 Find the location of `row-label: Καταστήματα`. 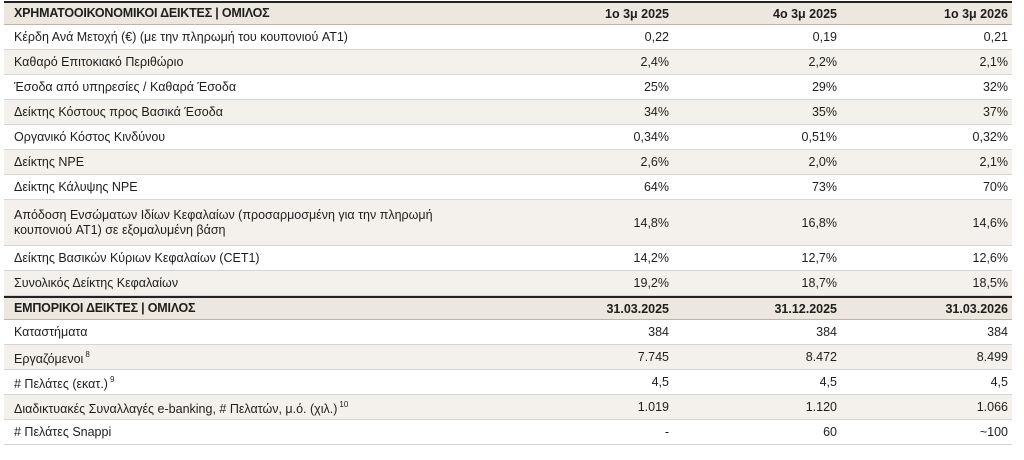

row-label: Καταστήματα is located at coordinates (239, 332).